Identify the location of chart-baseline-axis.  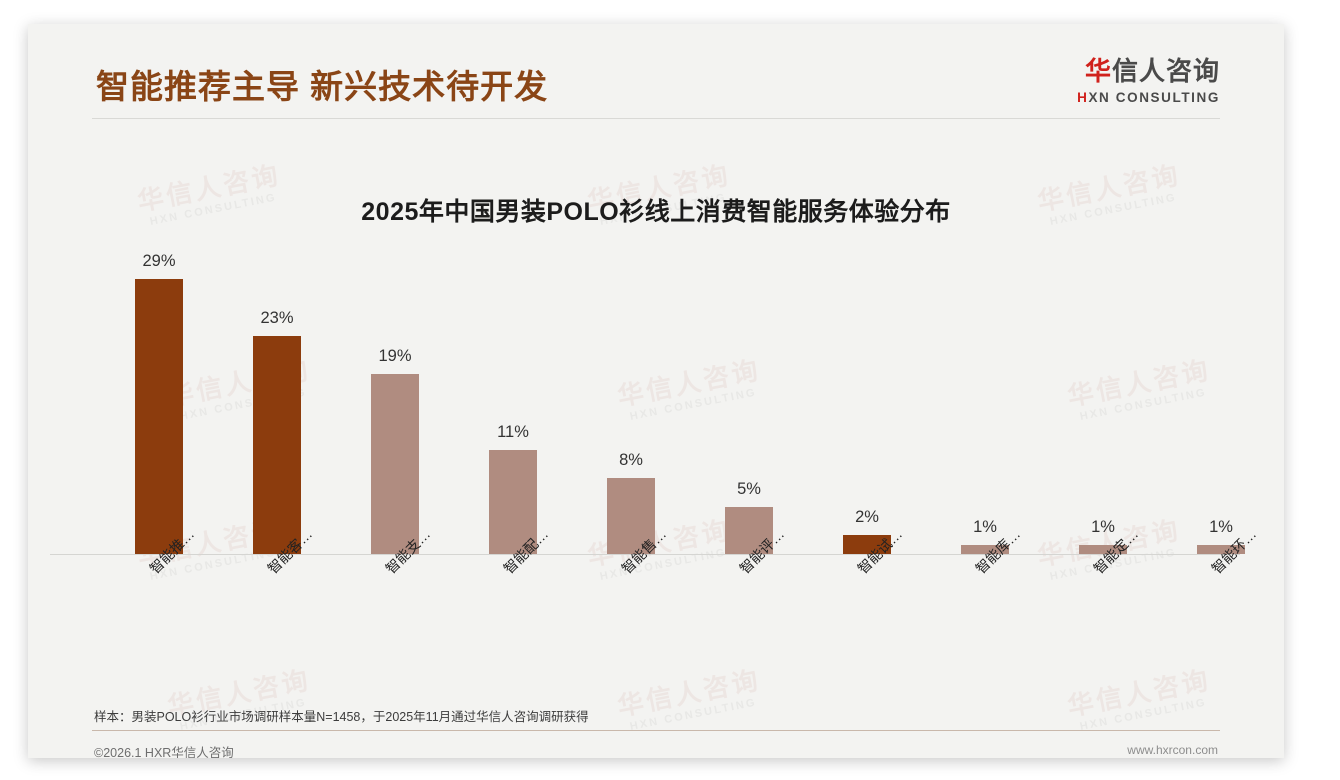
(645, 554).